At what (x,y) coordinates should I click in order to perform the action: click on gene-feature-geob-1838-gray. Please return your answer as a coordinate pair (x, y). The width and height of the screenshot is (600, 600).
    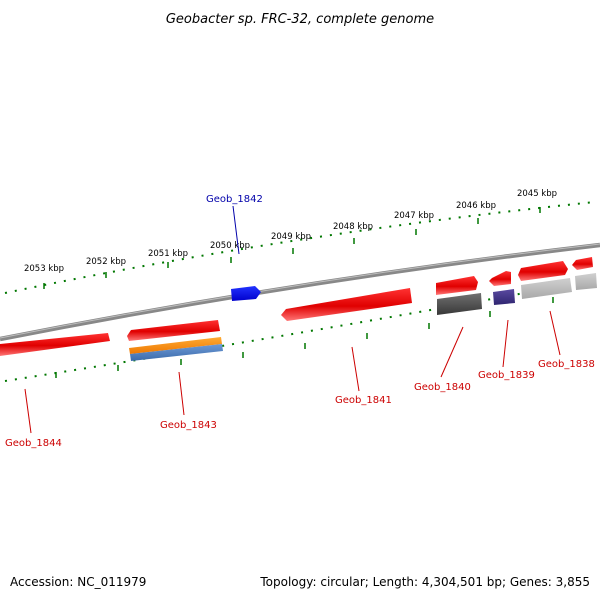
    Looking at the image, I should click on (546, 288).